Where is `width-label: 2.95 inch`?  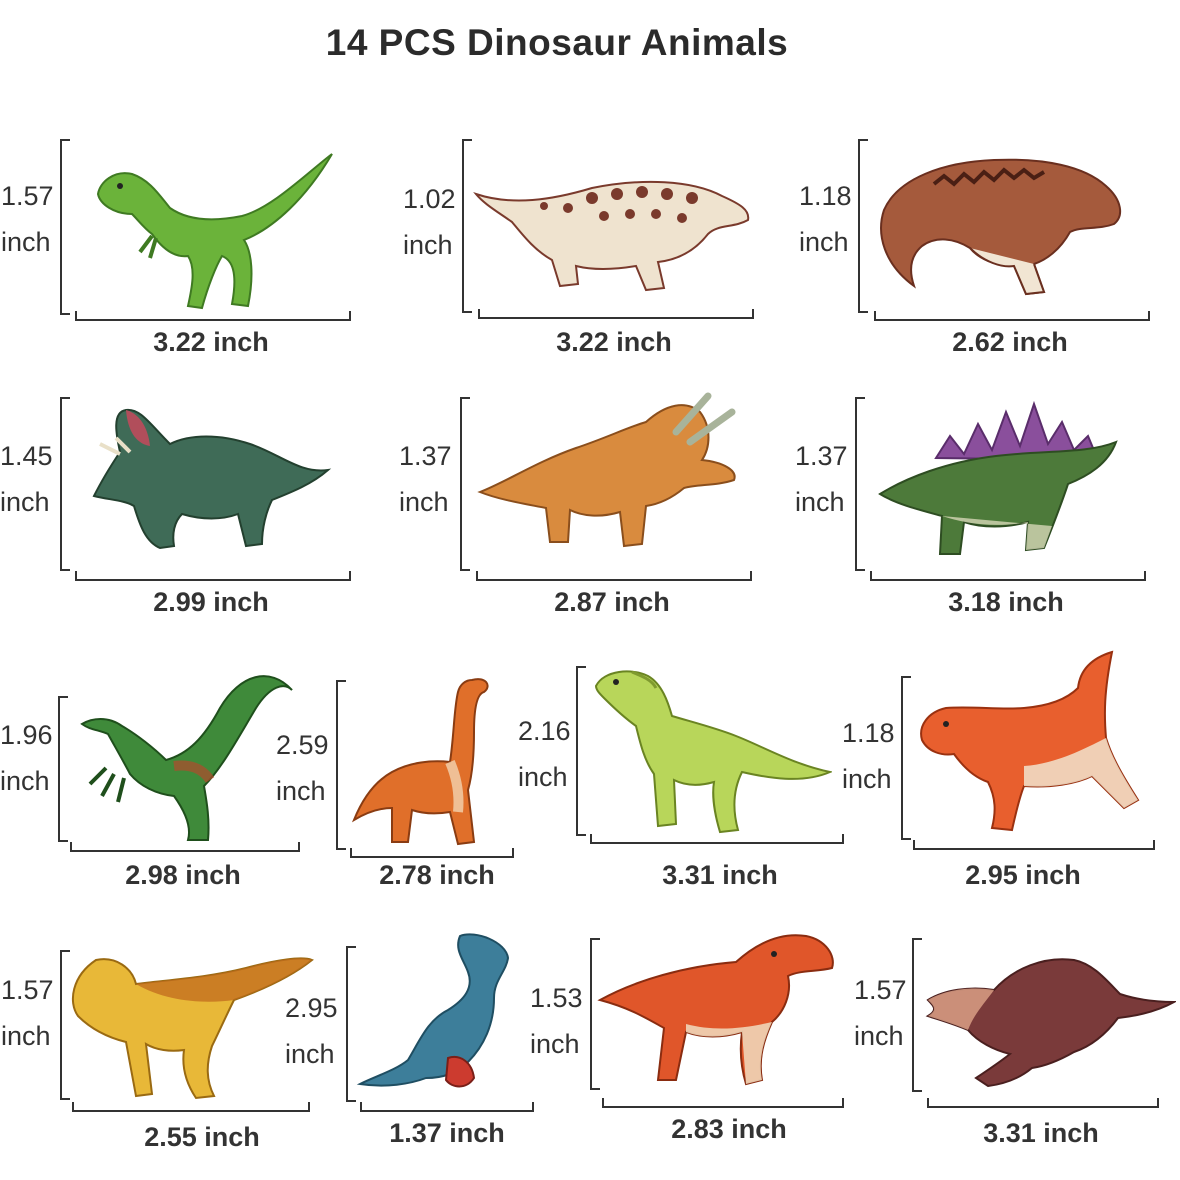 width-label: 2.95 inch is located at coordinates (1023, 875).